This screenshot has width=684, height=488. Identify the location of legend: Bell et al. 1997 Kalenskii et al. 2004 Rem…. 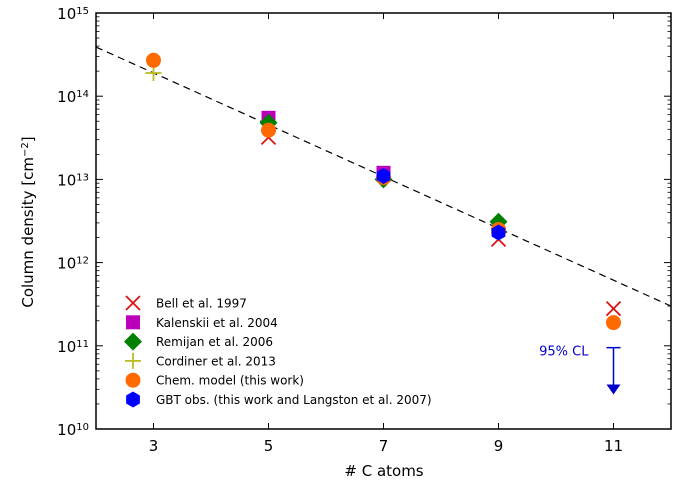
(278, 351).